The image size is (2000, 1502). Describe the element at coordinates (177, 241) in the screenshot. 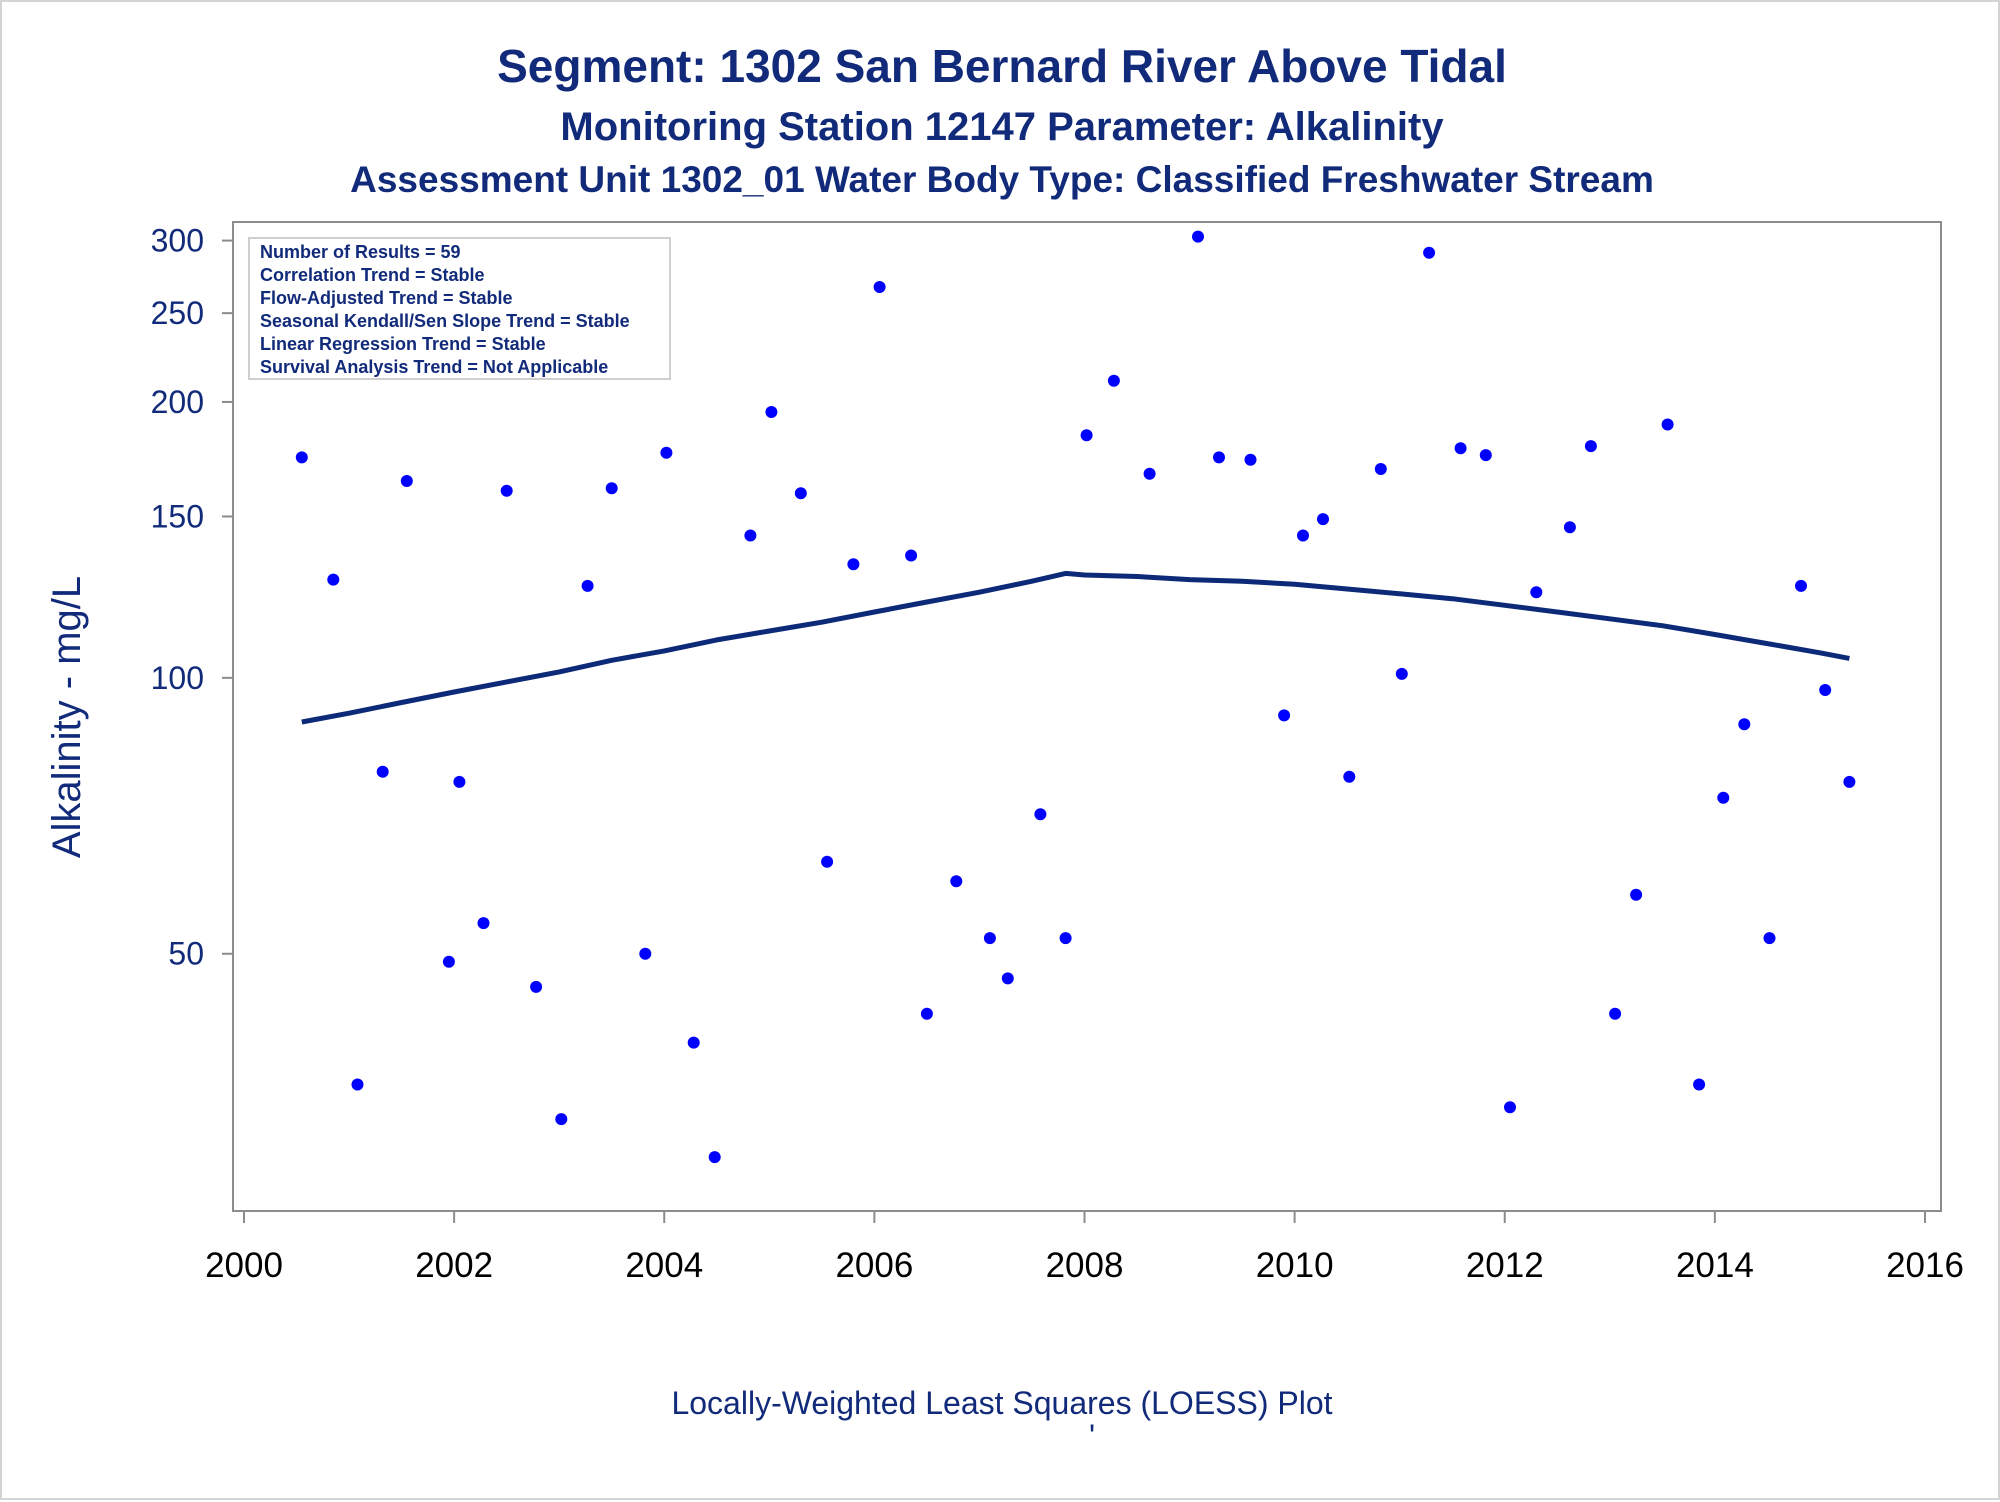

I see `y-tick-label: 300` at that location.